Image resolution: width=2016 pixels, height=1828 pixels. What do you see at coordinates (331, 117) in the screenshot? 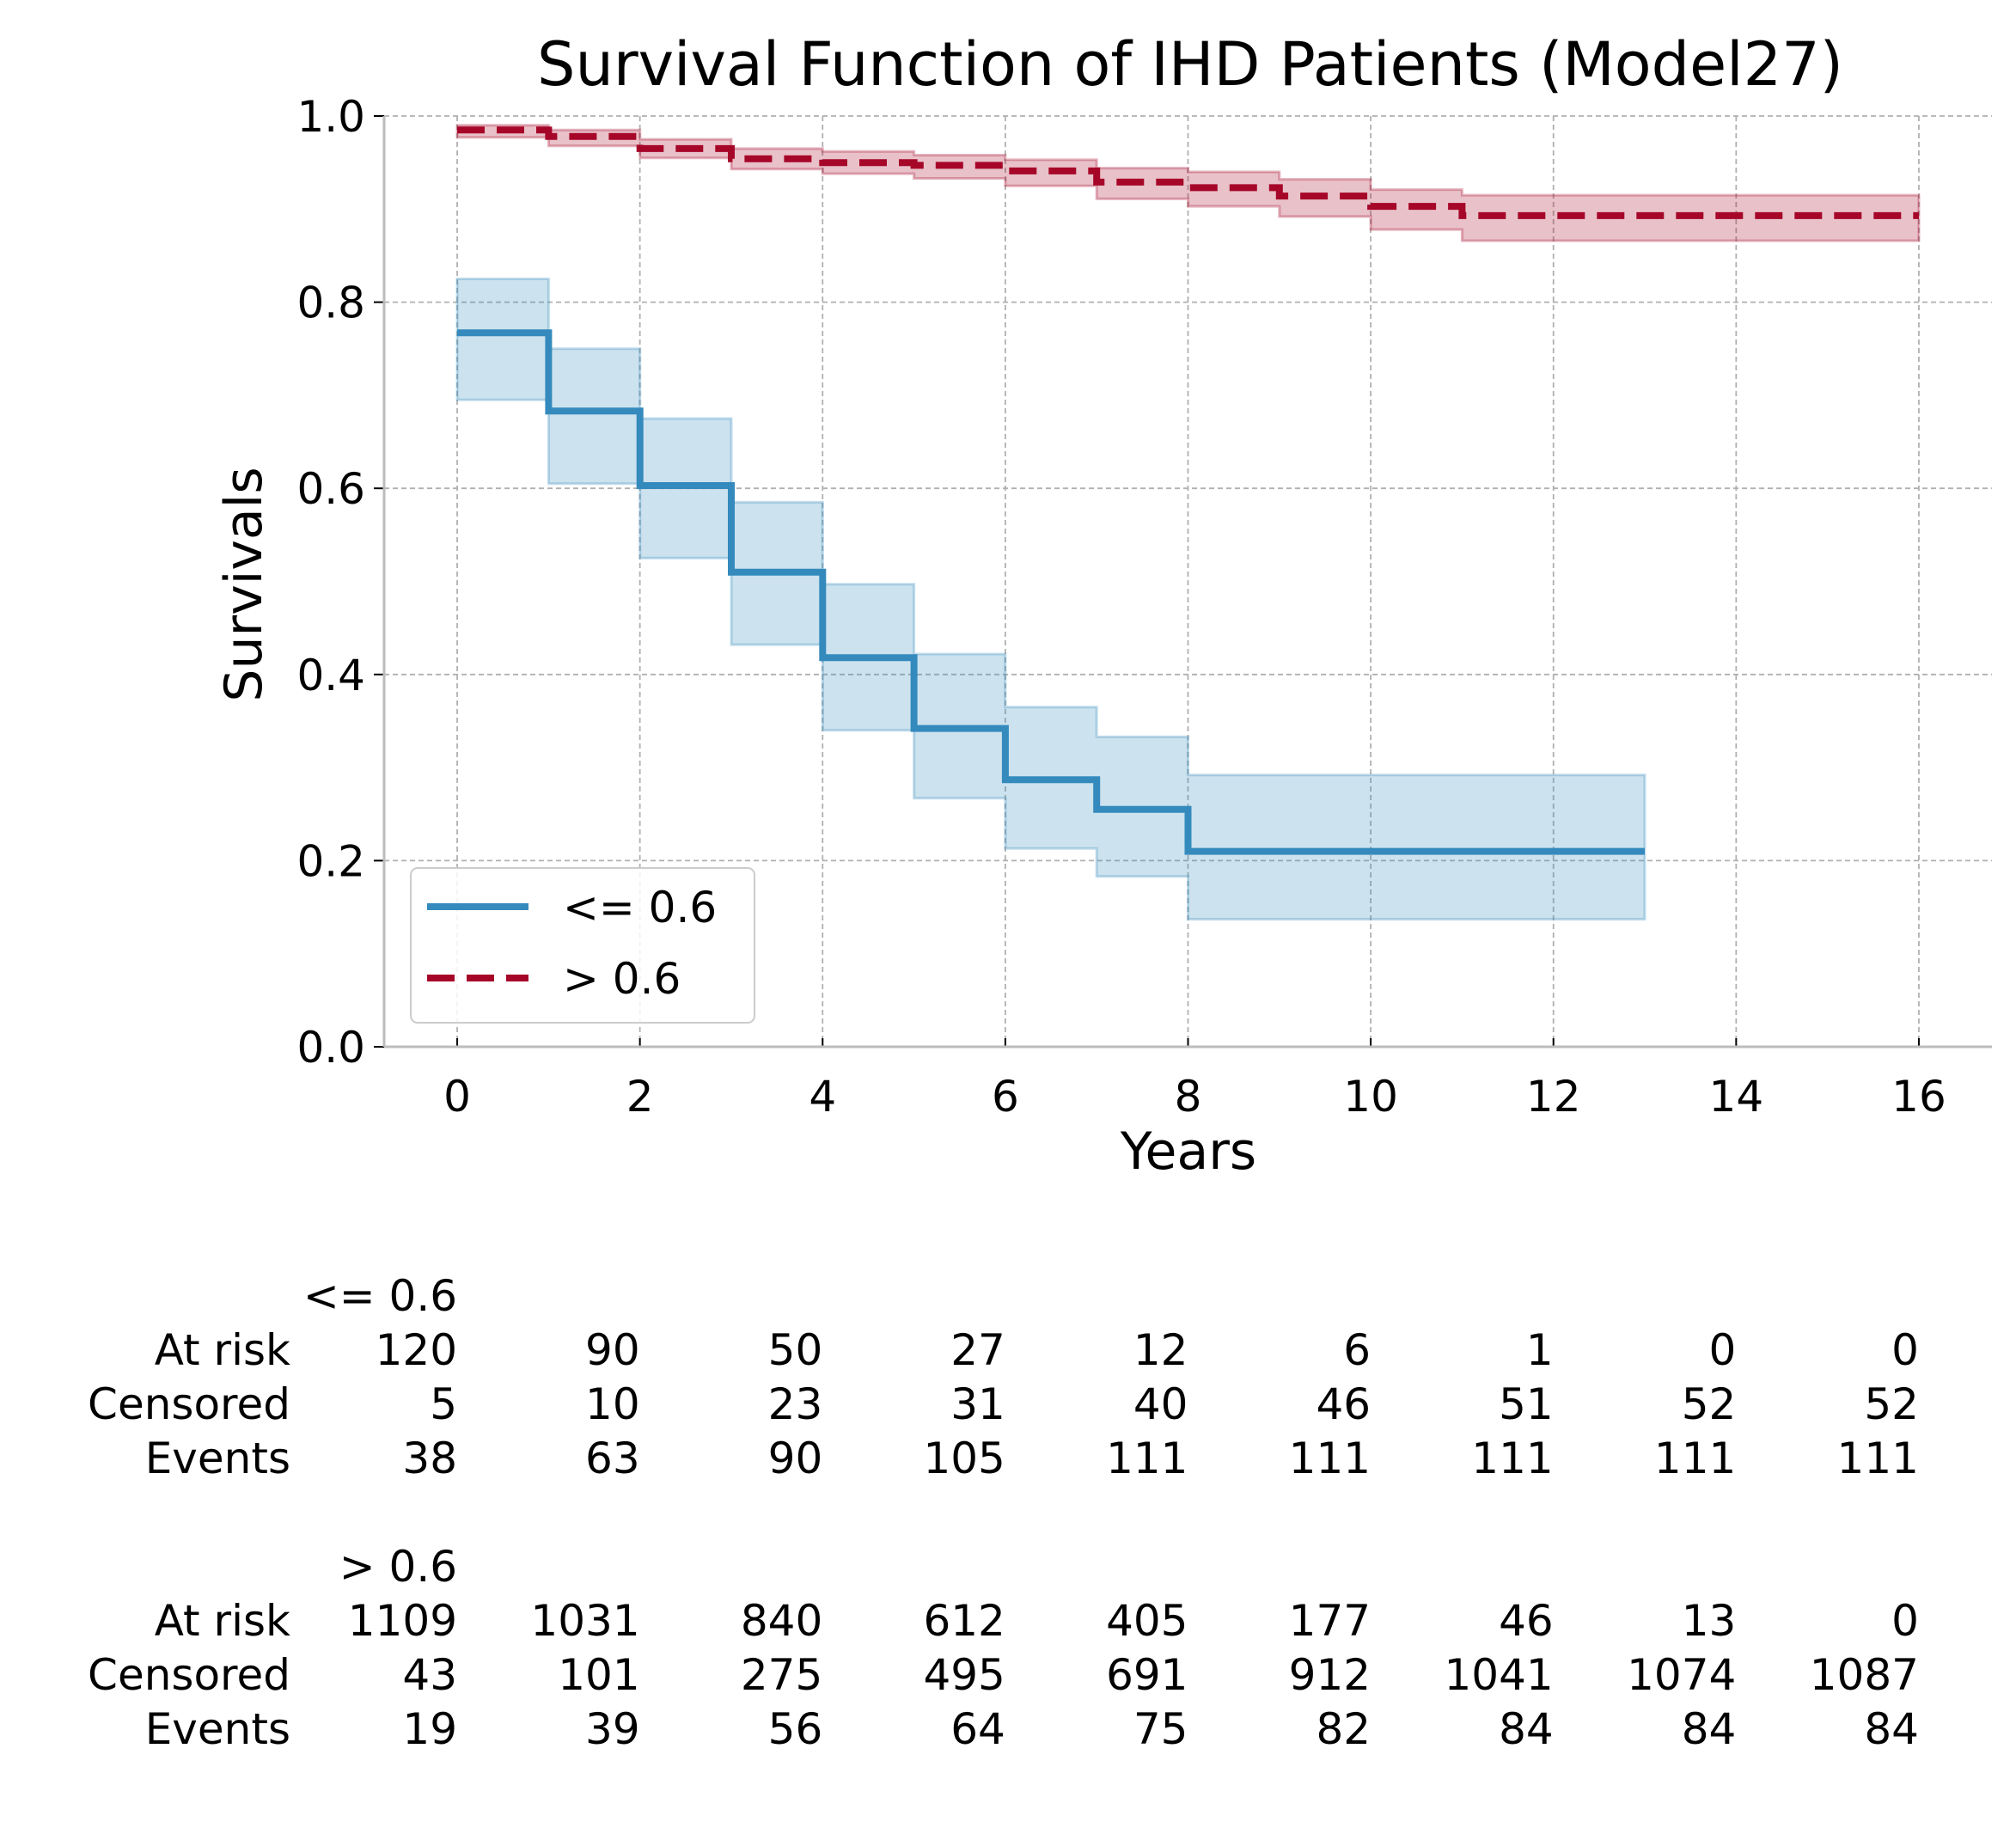
I see `y-tick-label: 1.0` at bounding box center [331, 117].